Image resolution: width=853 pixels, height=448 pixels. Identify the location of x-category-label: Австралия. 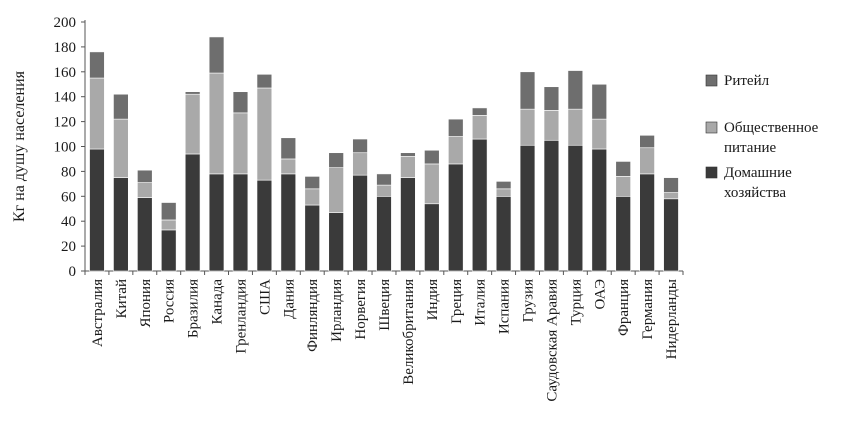
(98, 313).